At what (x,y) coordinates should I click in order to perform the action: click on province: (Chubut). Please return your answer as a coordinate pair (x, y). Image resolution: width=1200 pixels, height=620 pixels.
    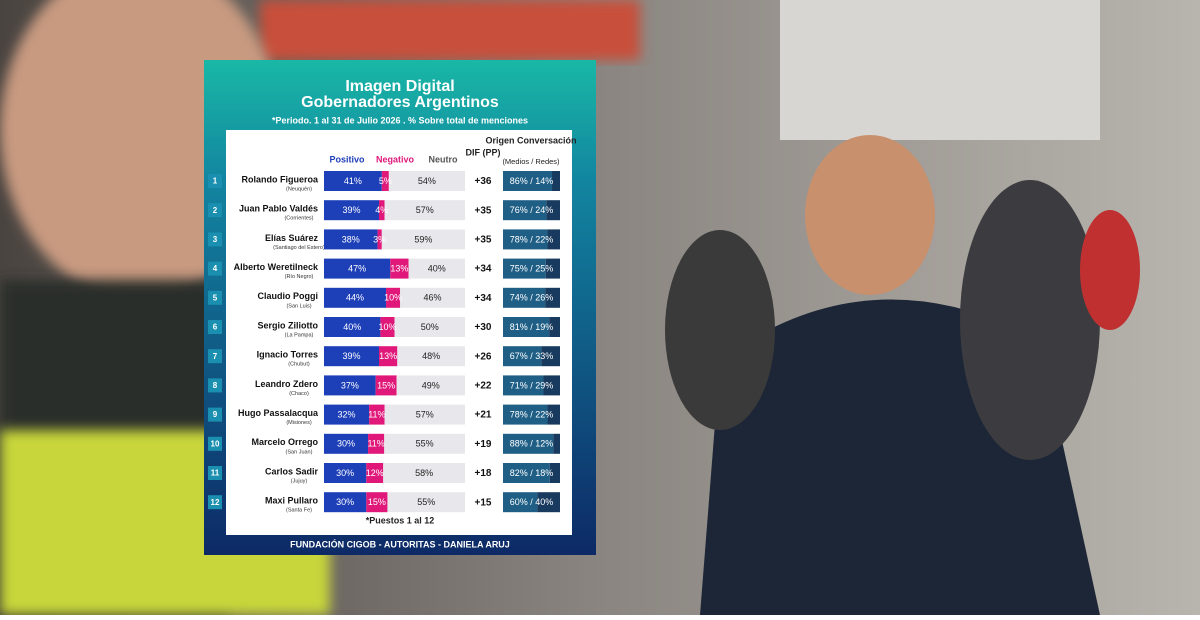
    Looking at the image, I should click on (299, 365).